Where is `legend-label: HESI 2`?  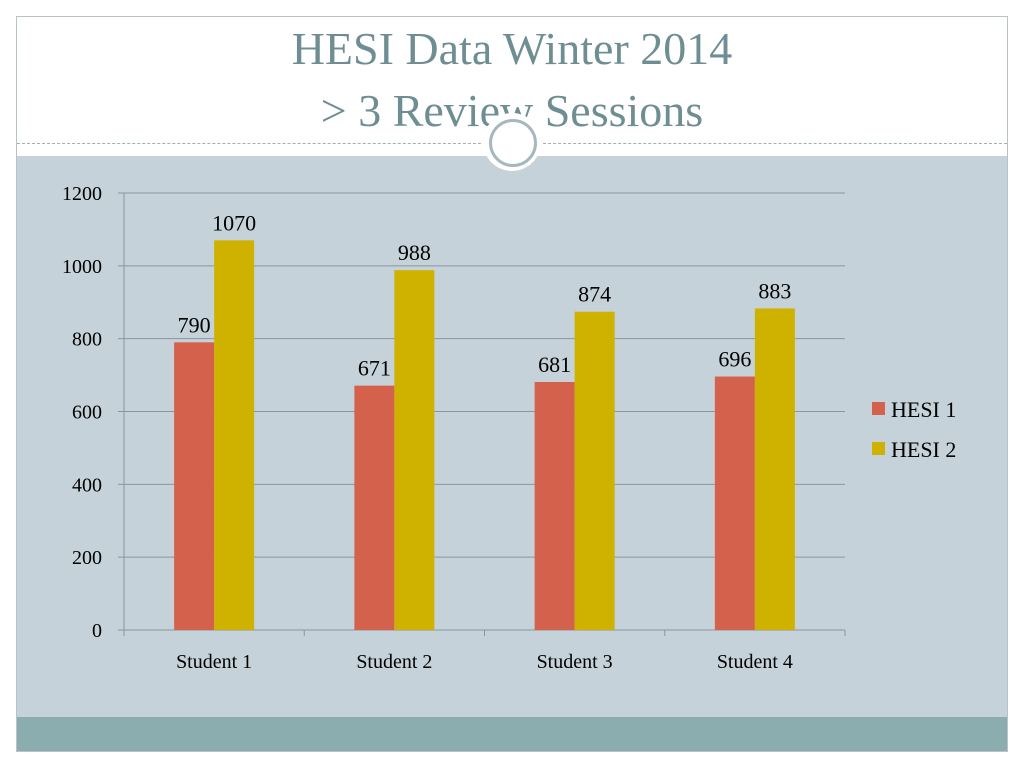
legend-label: HESI 2 is located at coordinates (923, 449).